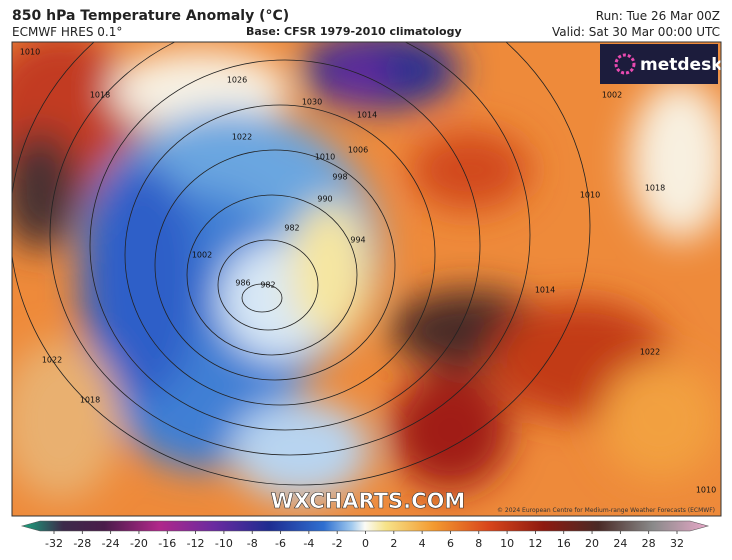 The image size is (732, 560). Describe the element at coordinates (280, 543) in the screenshot. I see `colorbar-tick-label: -6` at that location.